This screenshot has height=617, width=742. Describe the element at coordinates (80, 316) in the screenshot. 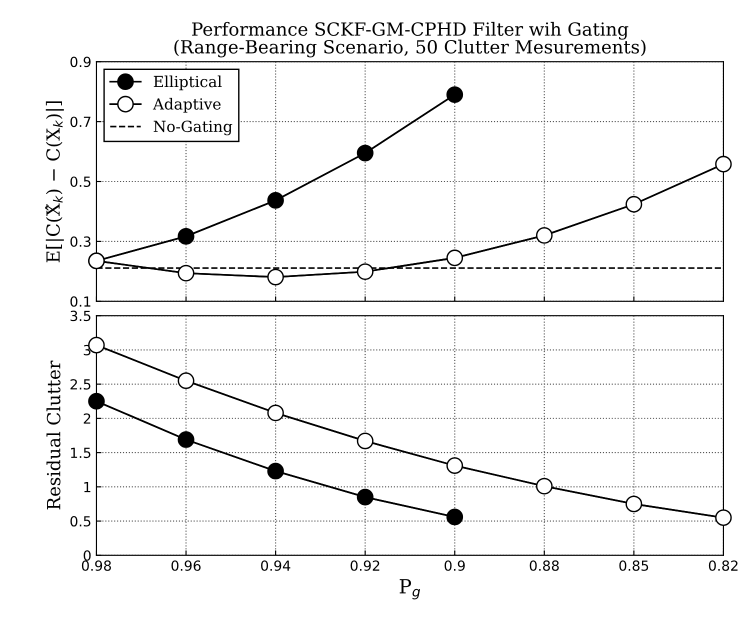

I see `y-tick-label: 3.5` at that location.